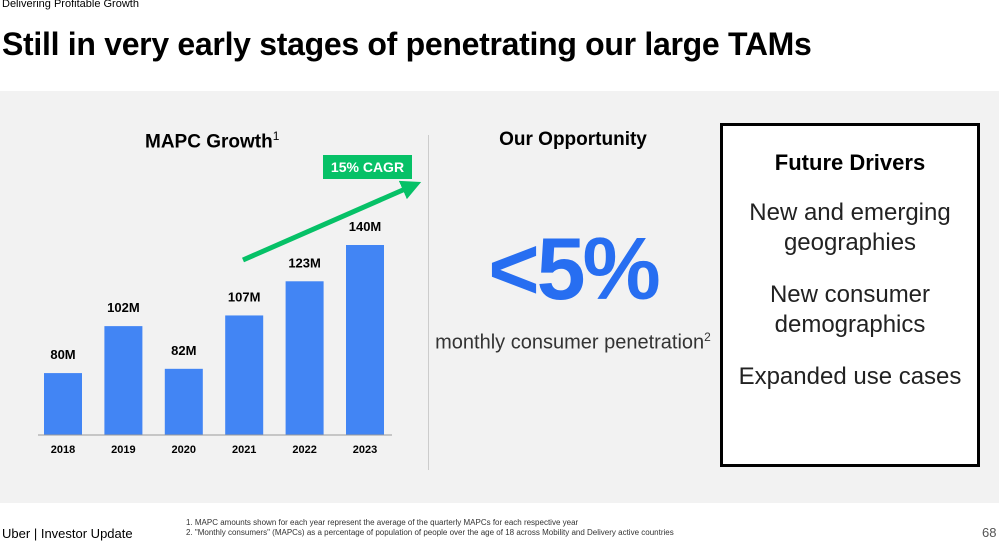  Describe the element at coordinates (86, 533) in the screenshot. I see `product-name: Investor Update` at that location.